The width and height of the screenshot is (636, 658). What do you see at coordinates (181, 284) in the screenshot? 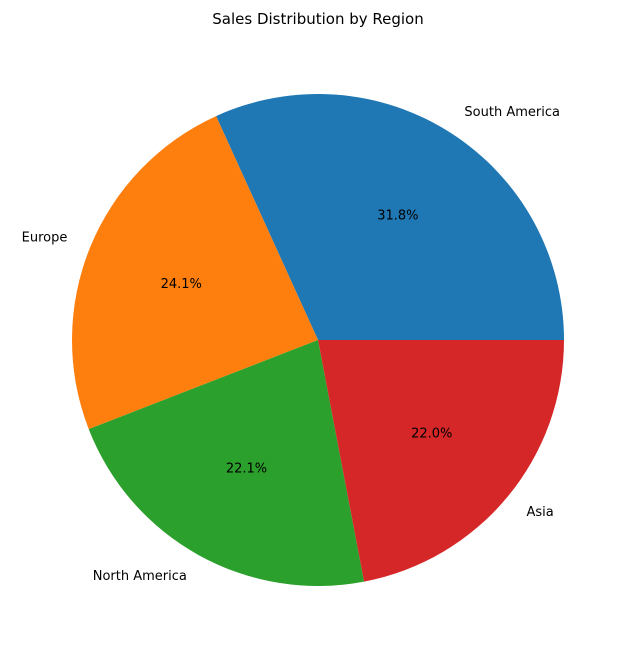
I see `slice-percent-europe: 24.1%` at bounding box center [181, 284].